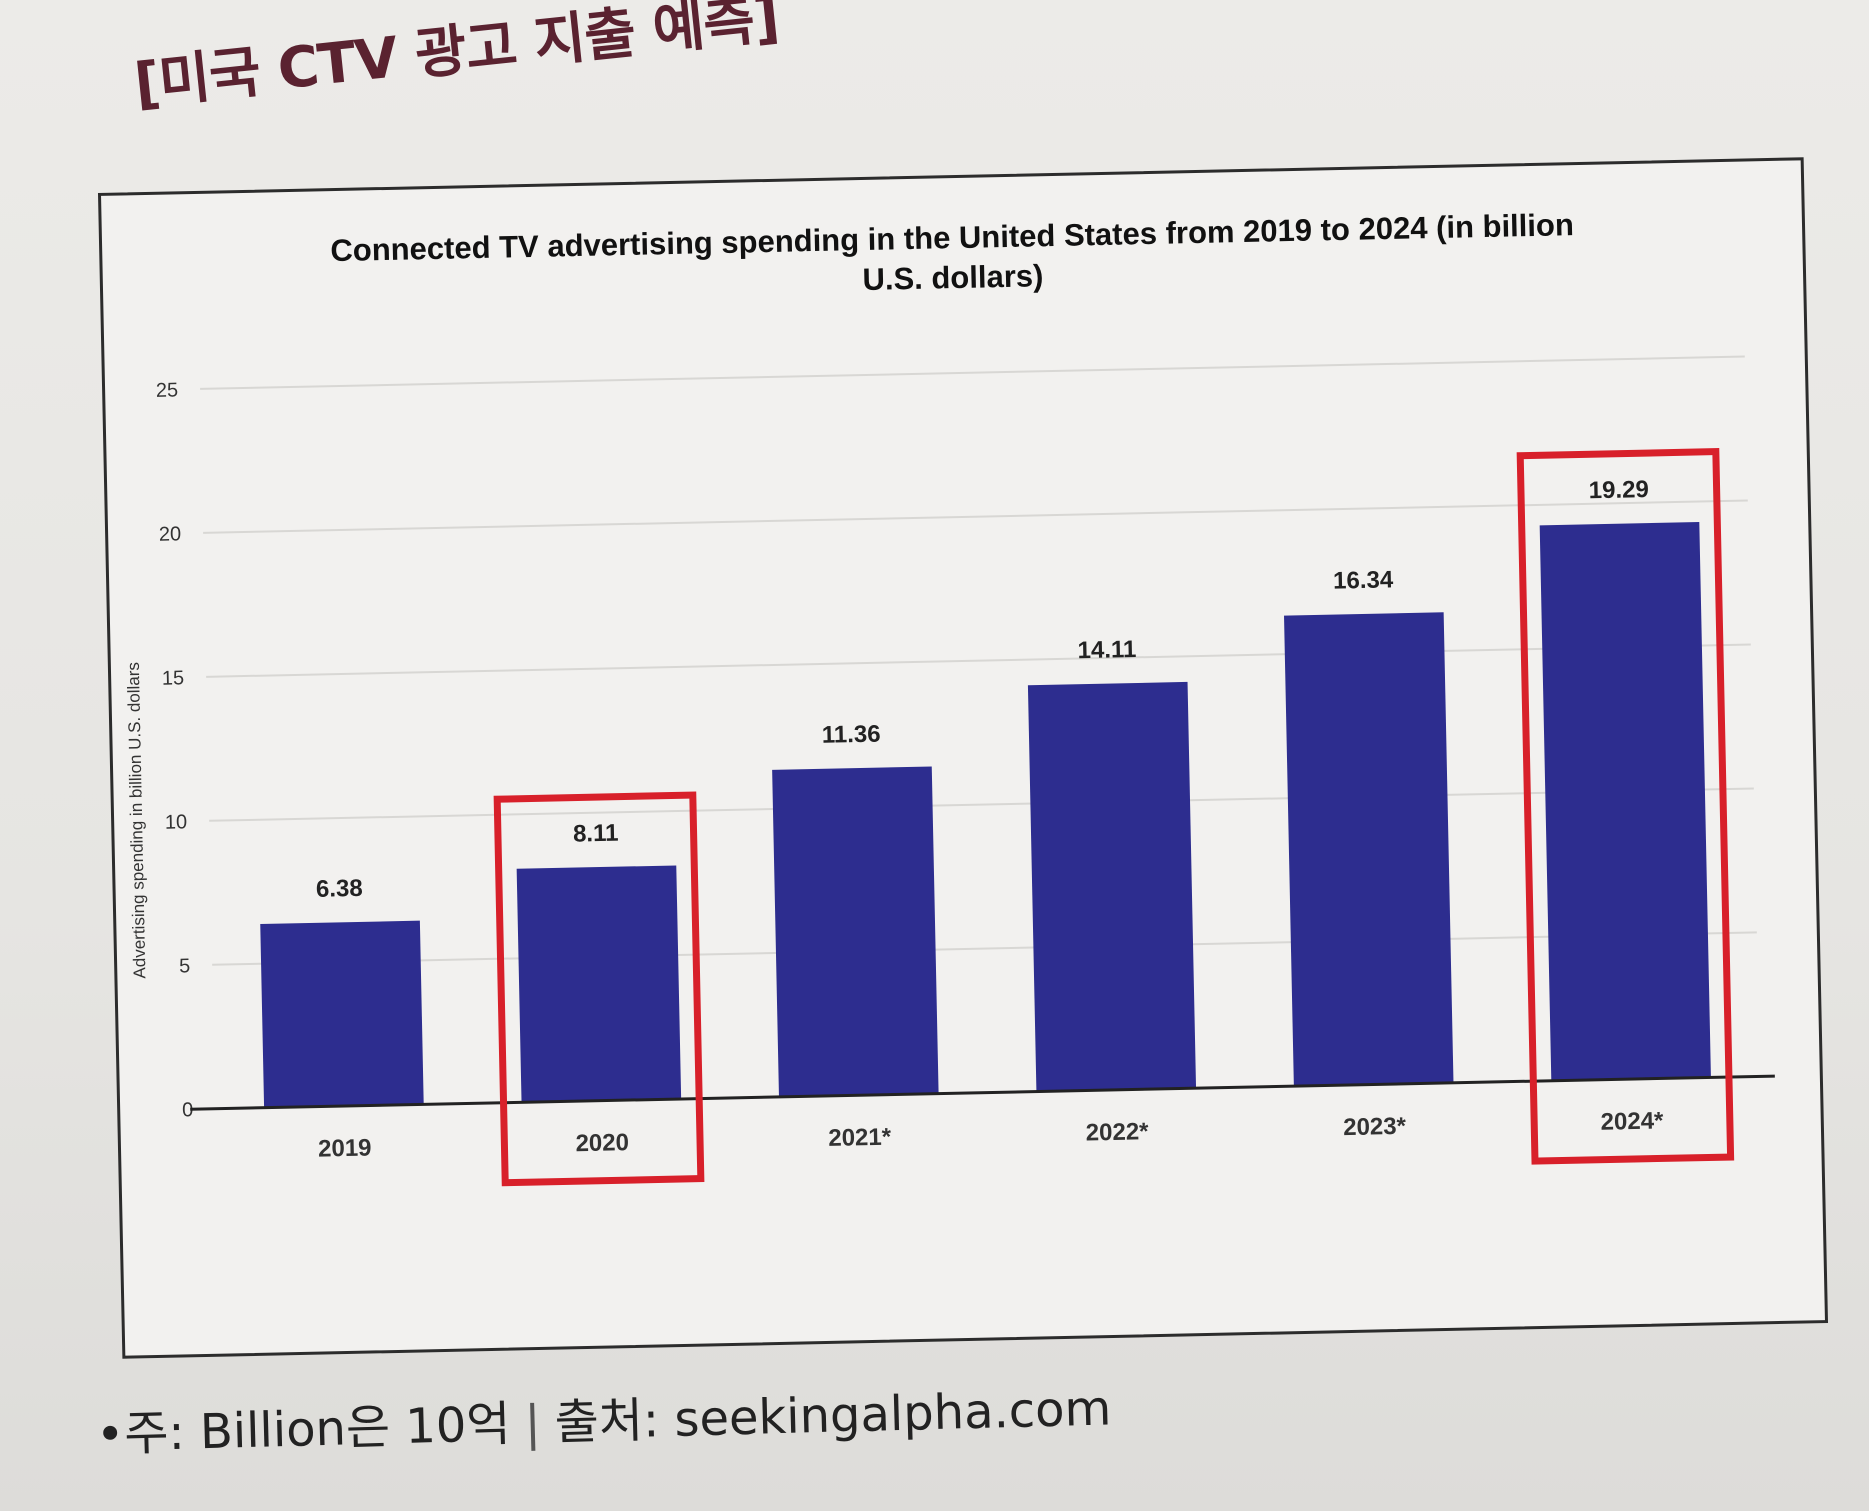 Image resolution: width=1869 pixels, height=1511 pixels. I want to click on y-tick-label: 20, so click(170, 534).